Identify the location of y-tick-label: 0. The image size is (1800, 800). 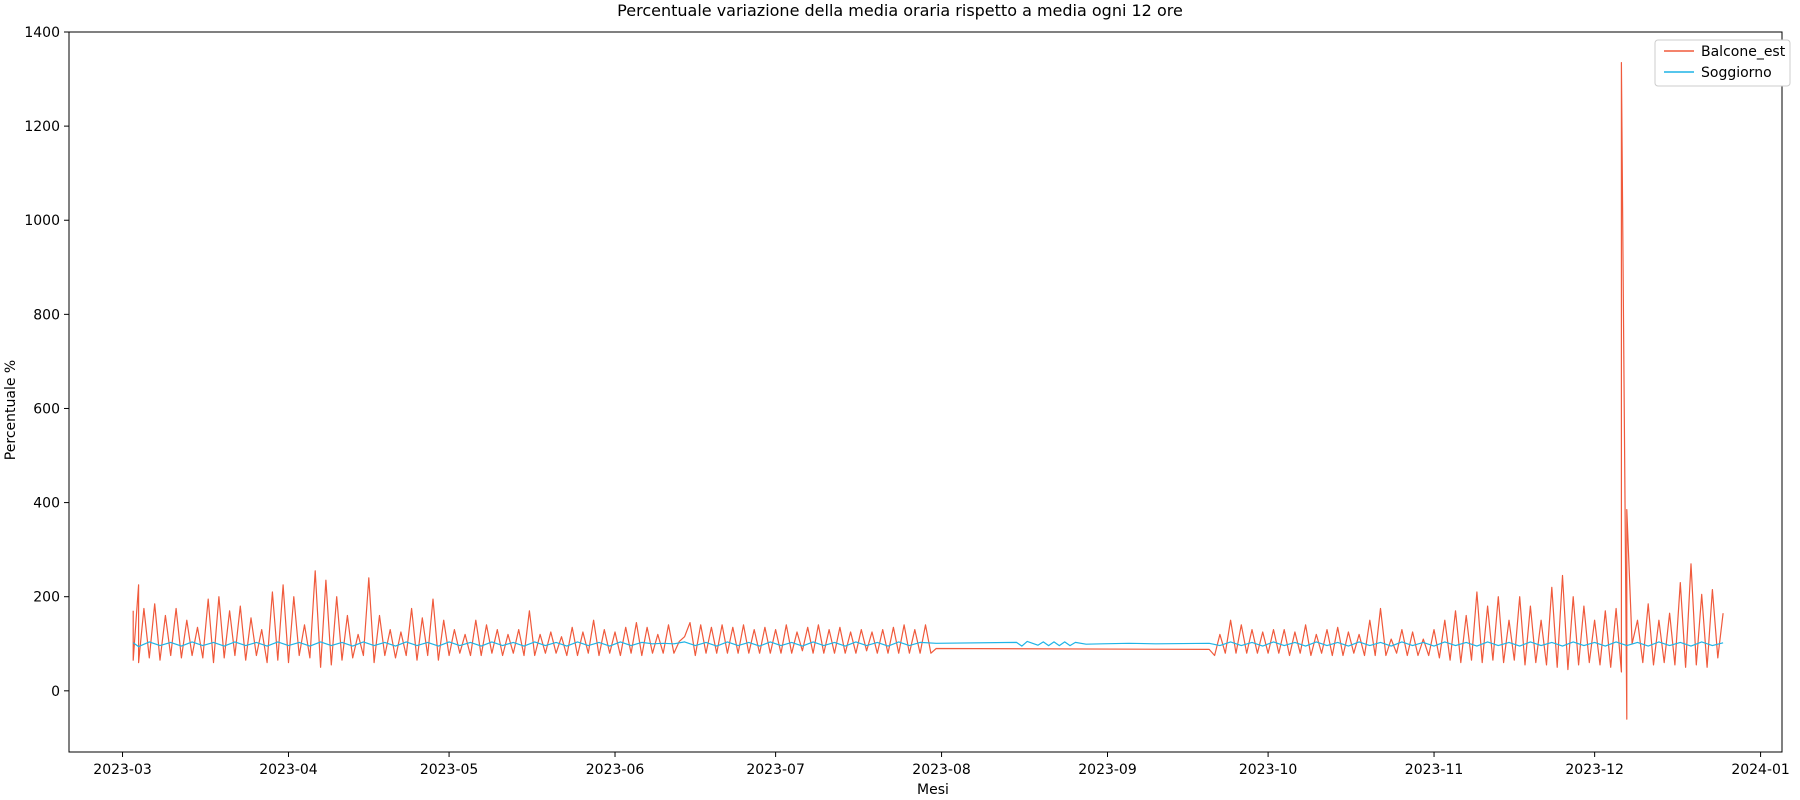
(55, 692).